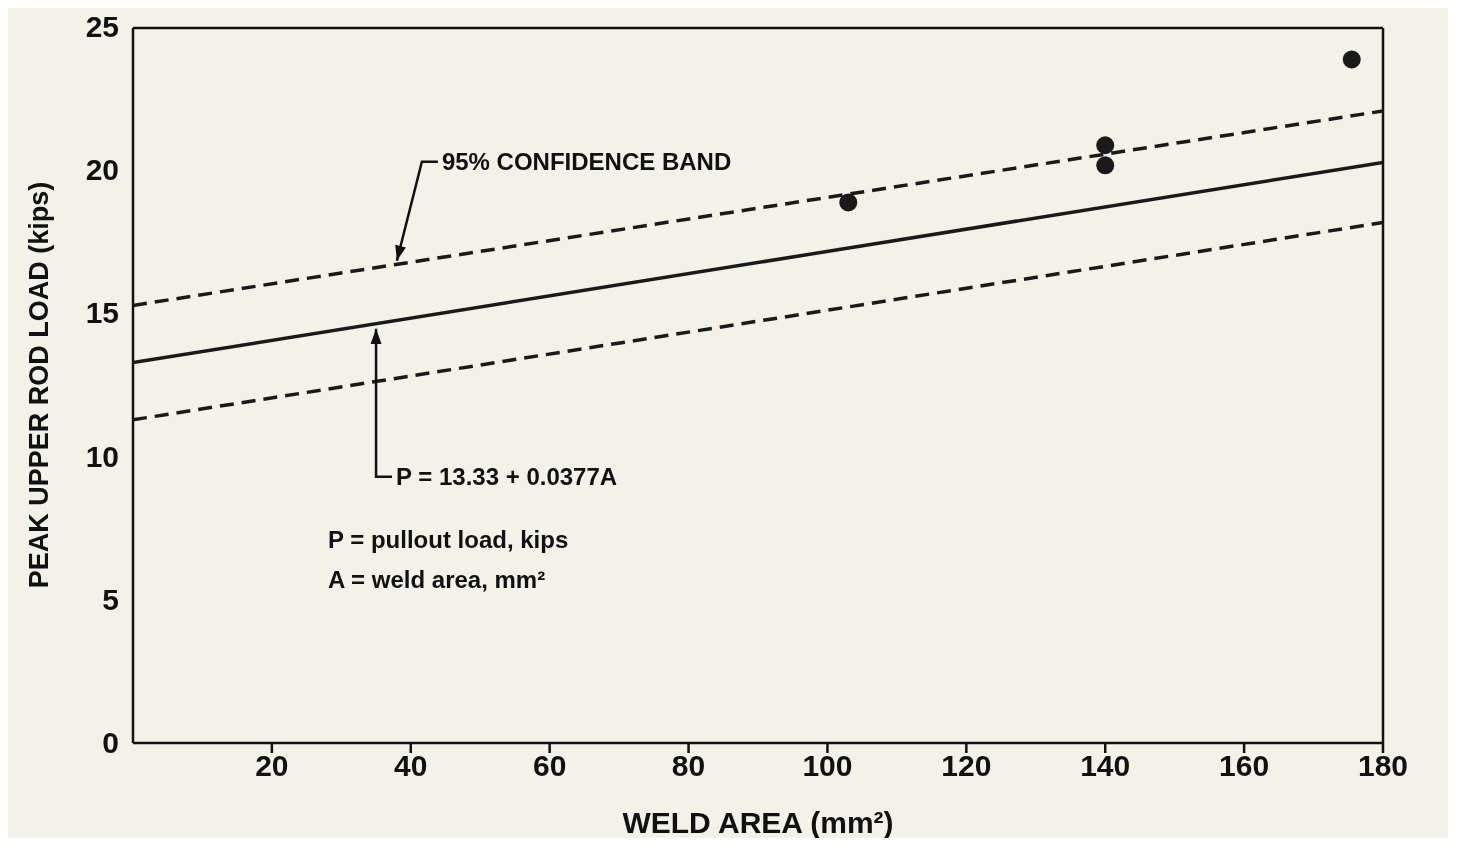 The image size is (1458, 850). Describe the element at coordinates (448, 539) in the screenshot. I see `annotation: P = pullout load, kips` at that location.